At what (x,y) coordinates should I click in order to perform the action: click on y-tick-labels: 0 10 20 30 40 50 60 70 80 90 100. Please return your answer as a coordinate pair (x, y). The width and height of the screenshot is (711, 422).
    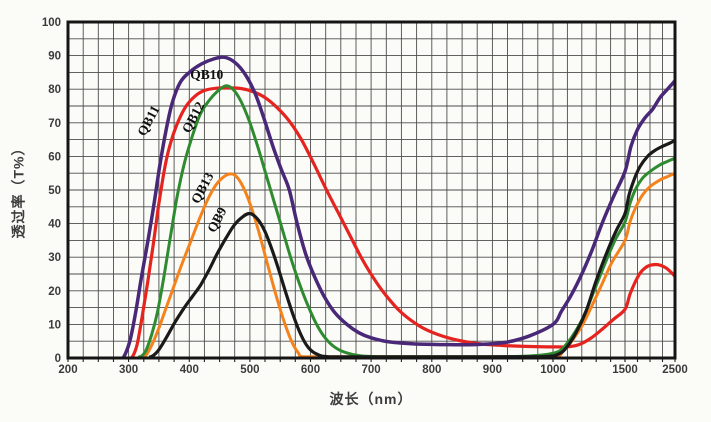
    Looking at the image, I should click on (51, 191).